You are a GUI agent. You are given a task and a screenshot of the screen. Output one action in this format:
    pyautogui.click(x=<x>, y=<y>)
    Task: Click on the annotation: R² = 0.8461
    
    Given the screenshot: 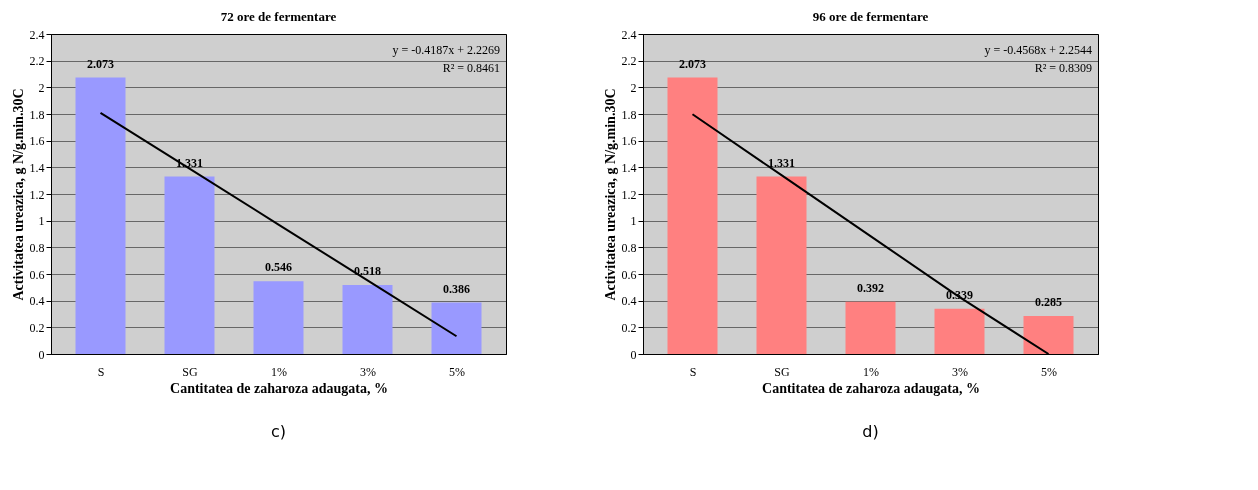 What is the action you would take?
    pyautogui.click(x=471, y=68)
    